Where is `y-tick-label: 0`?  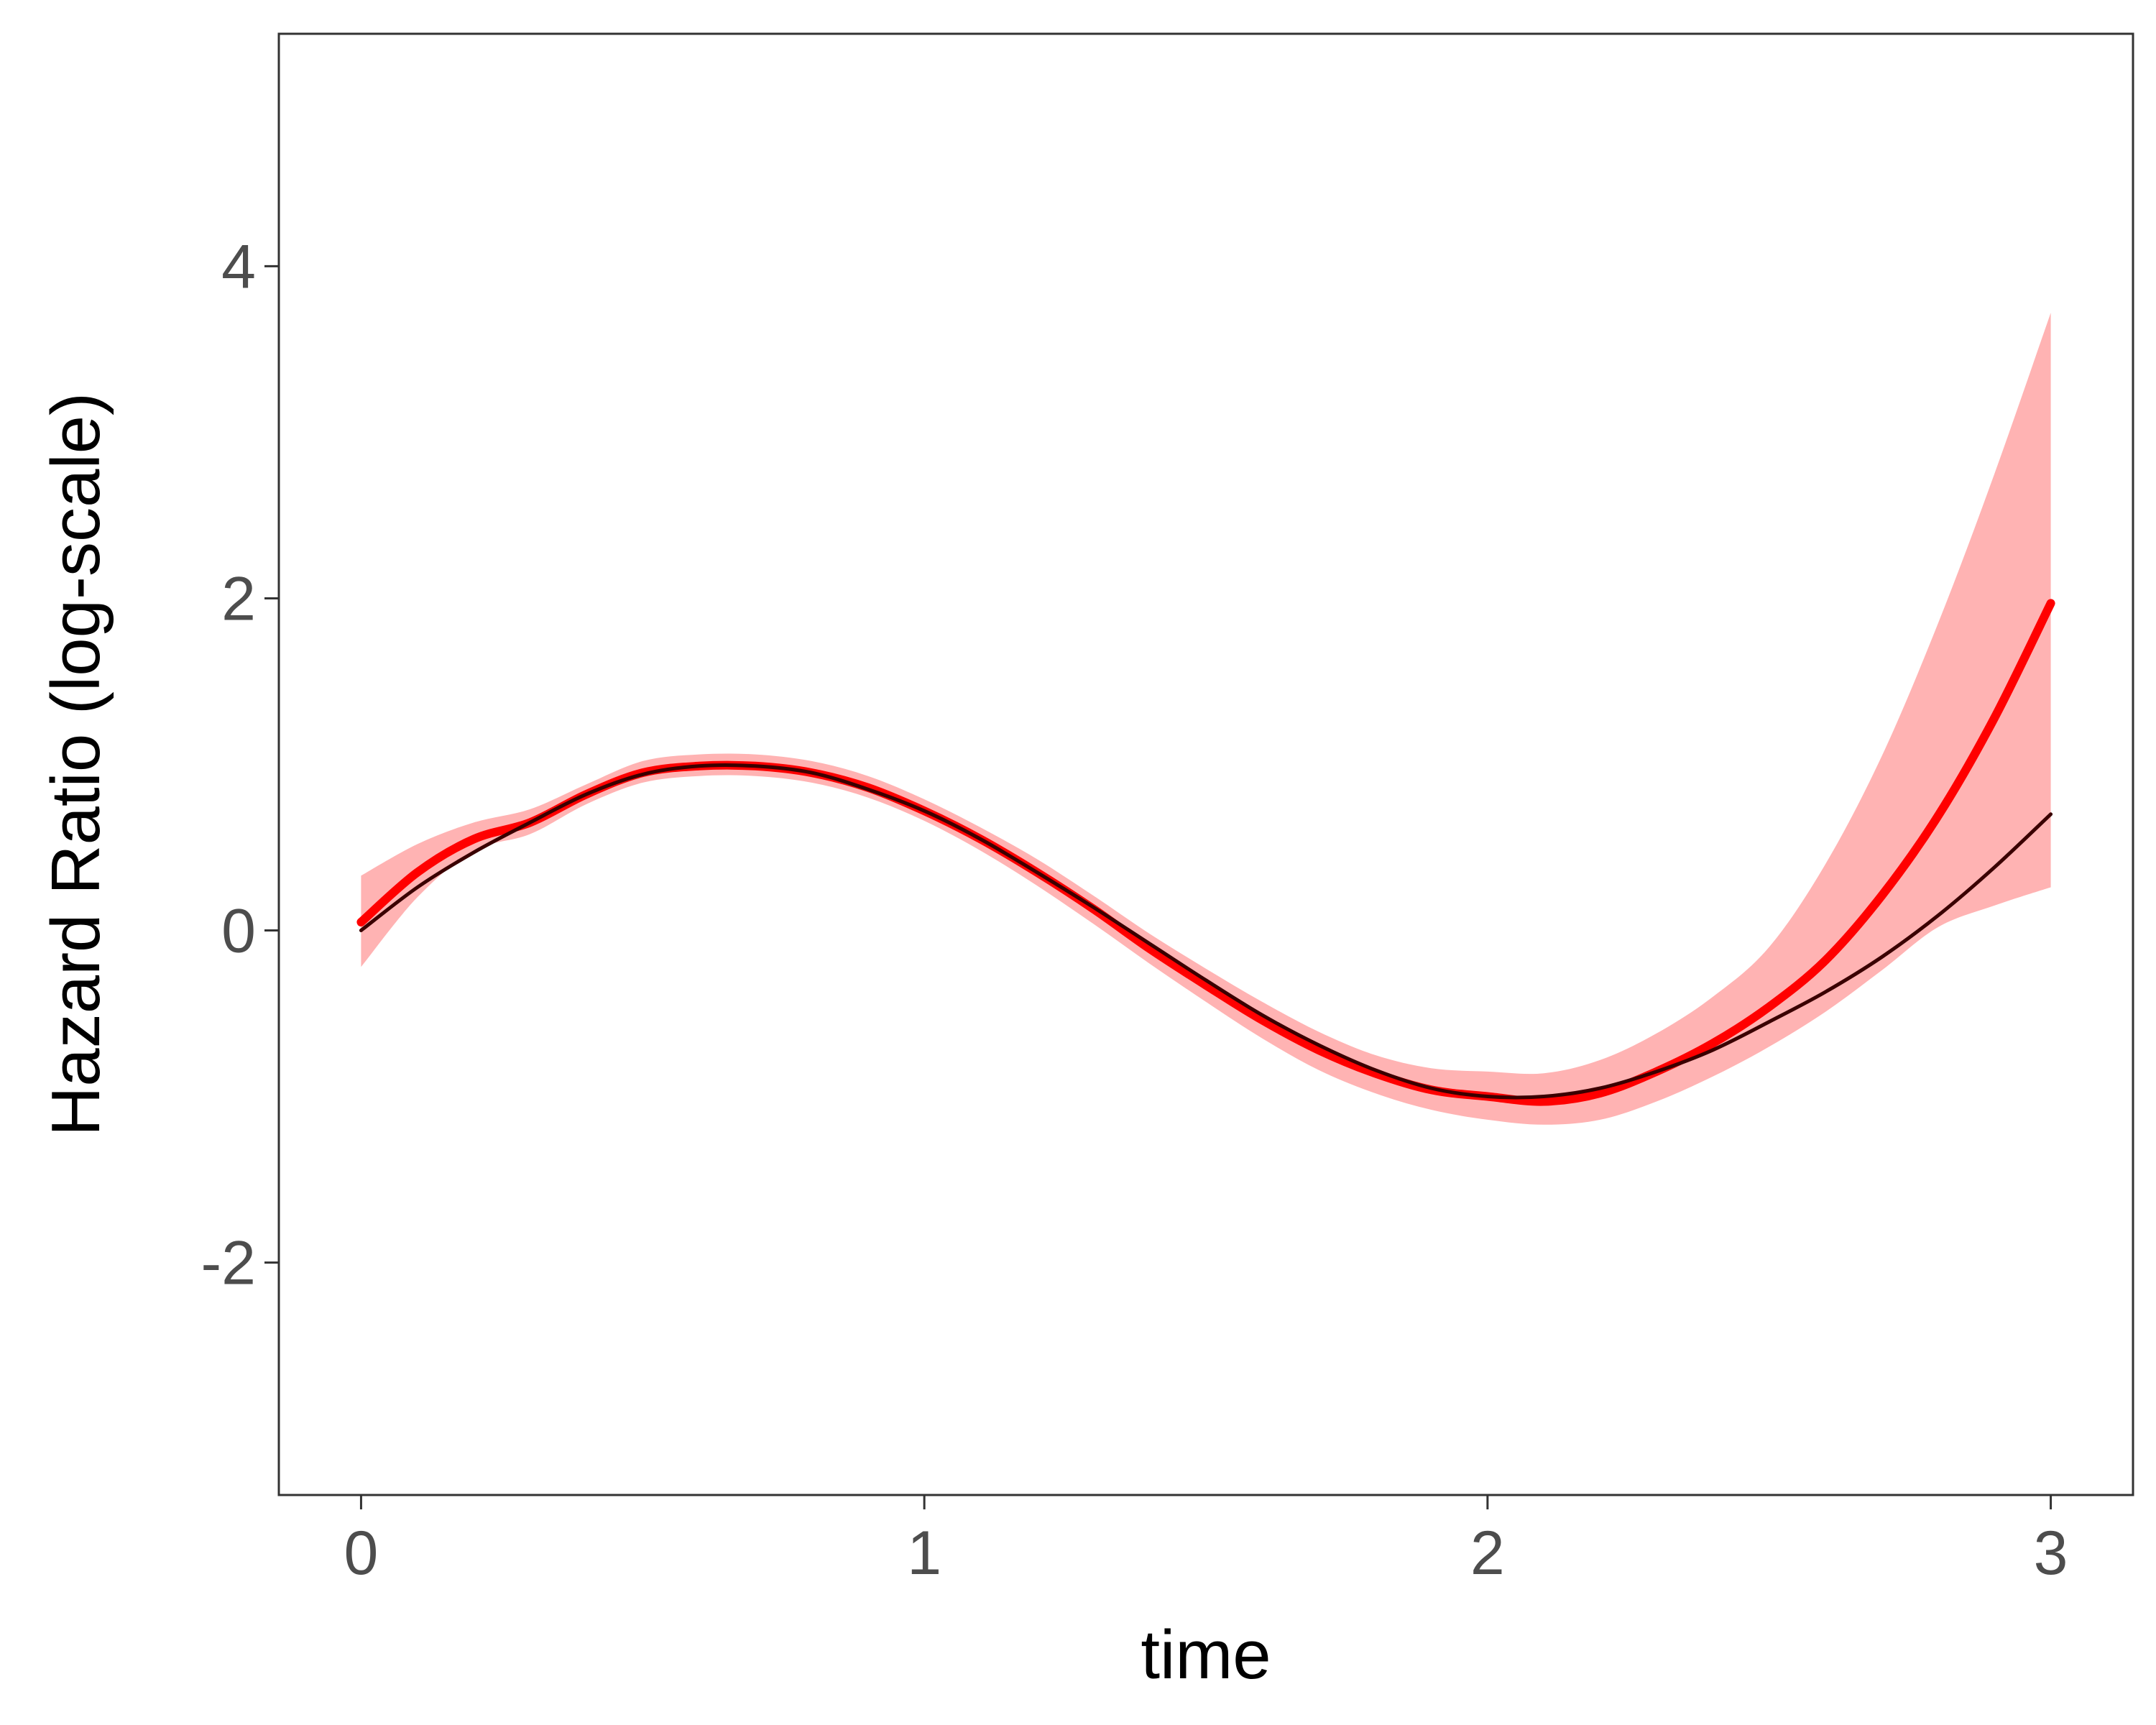
y-tick-label: 0 is located at coordinates (238, 931).